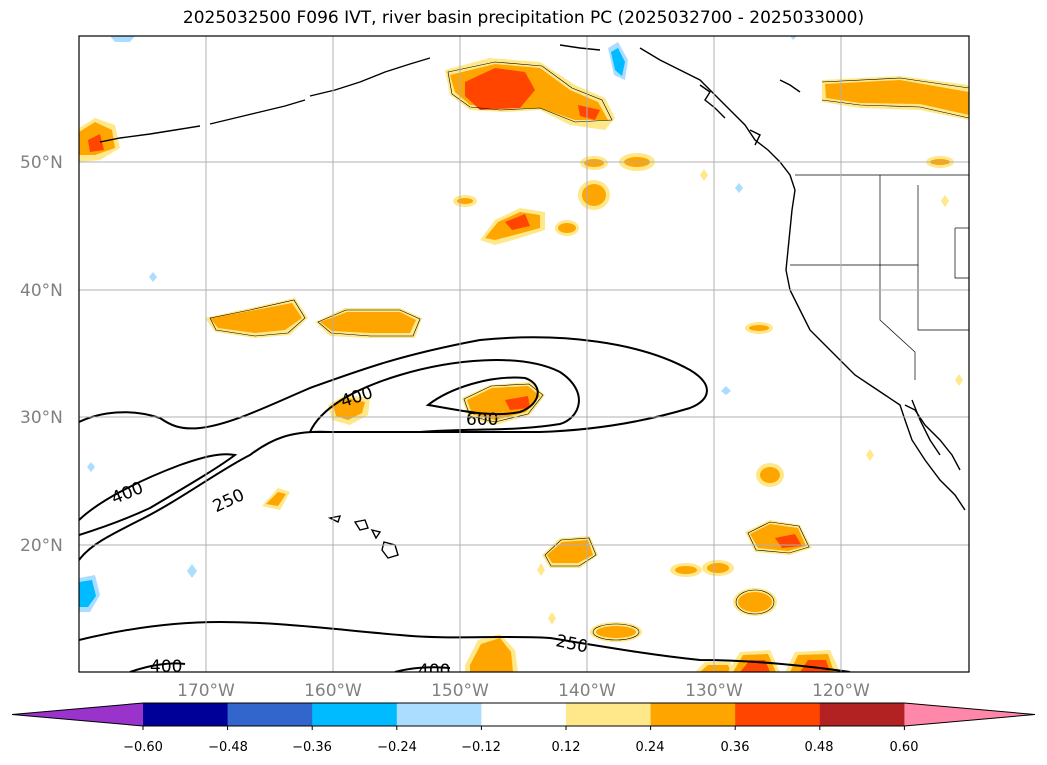 This screenshot has width=1047, height=765. What do you see at coordinates (587, 691) in the screenshot?
I see `lon-label: 140°W` at bounding box center [587, 691].